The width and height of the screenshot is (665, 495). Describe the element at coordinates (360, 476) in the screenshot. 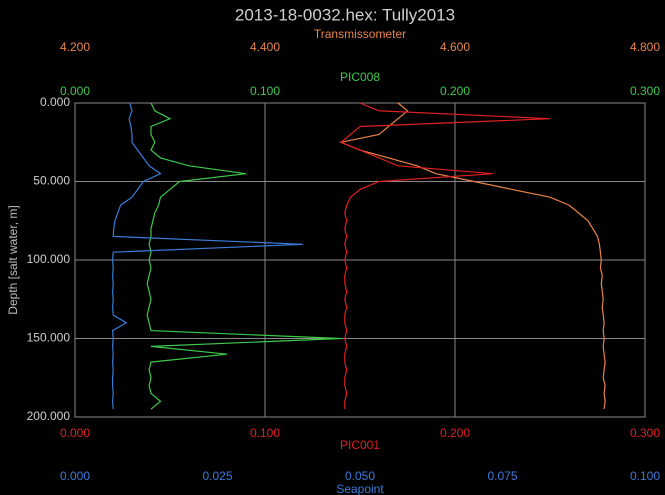

I see `x-tick-label: 0.050` at that location.